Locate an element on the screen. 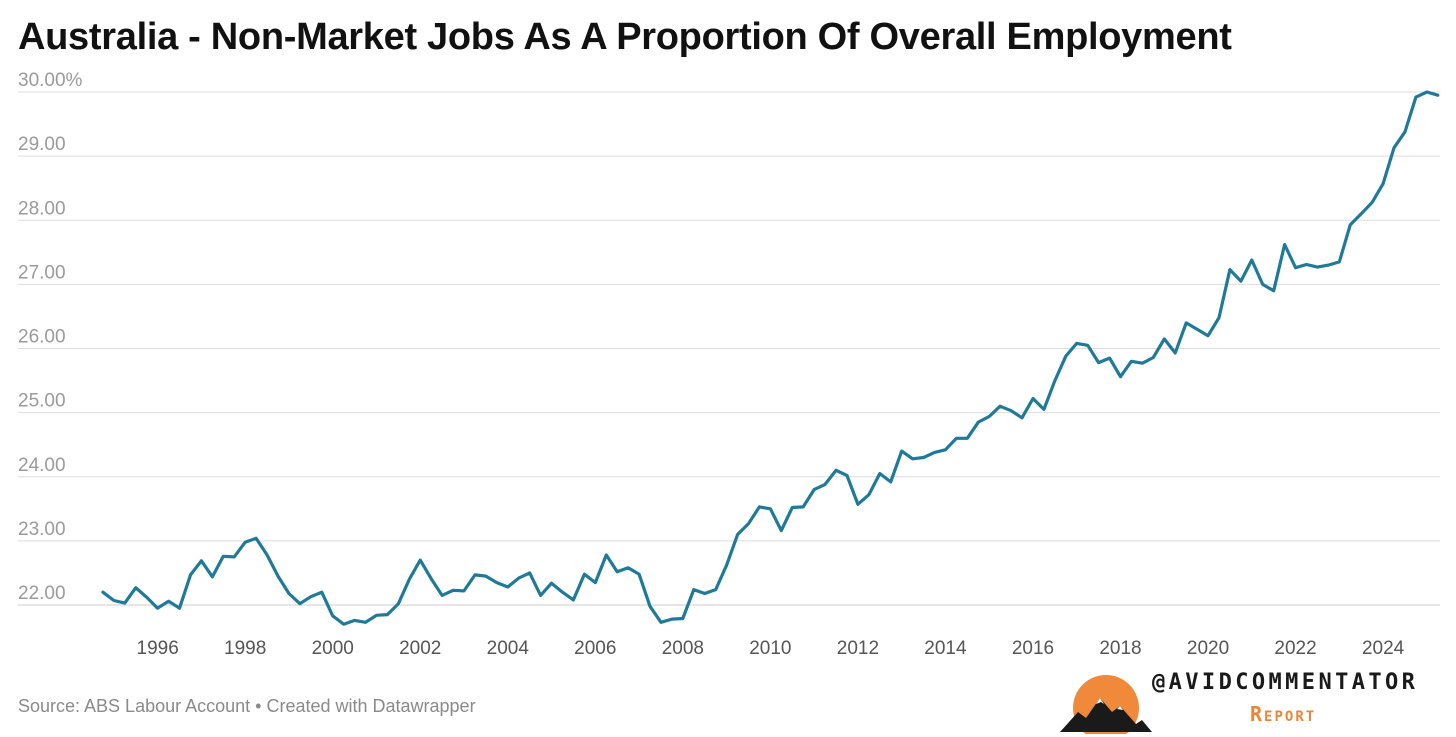 This screenshot has height=737, width=1456. x-tick-label: 2018 is located at coordinates (1120, 648).